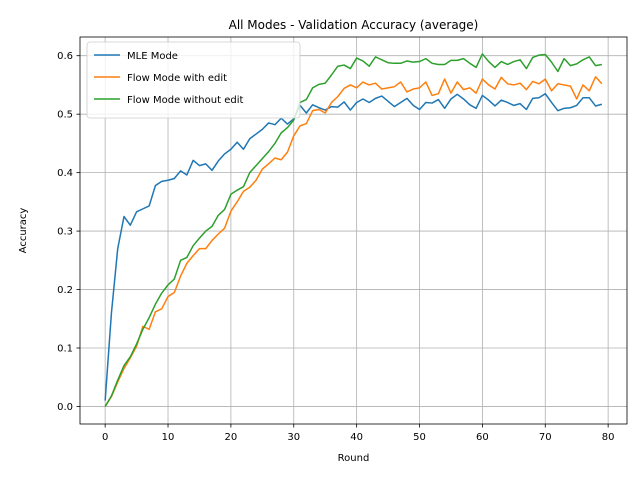 The height and width of the screenshot is (480, 640). What do you see at coordinates (65, 349) in the screenshot?
I see `y-tick-label: 0.1` at bounding box center [65, 349].